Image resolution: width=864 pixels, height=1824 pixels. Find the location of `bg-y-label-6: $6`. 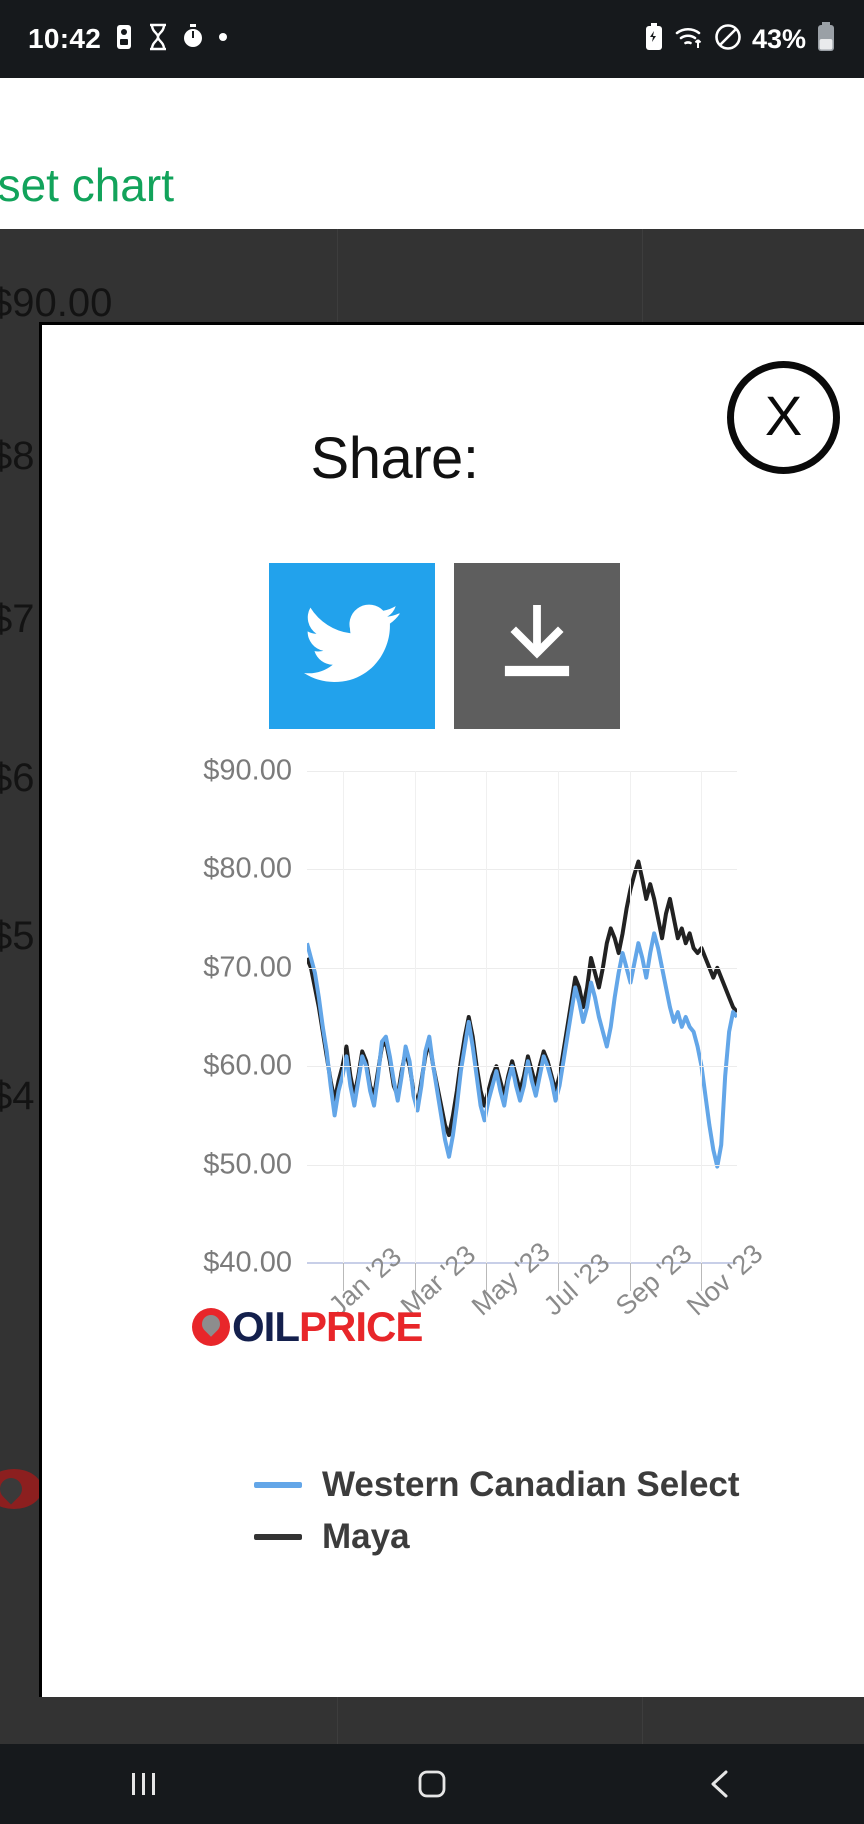

bg-y-label-6: $6 is located at coordinates (17, 778).